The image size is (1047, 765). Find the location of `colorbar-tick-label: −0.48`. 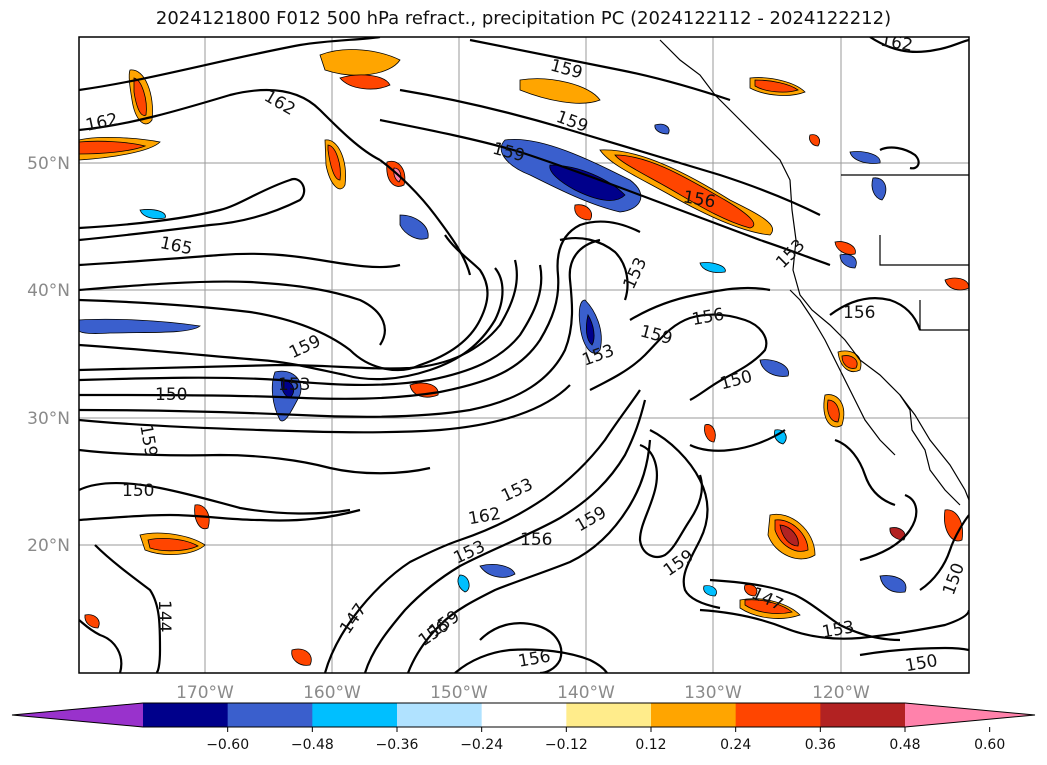

colorbar-tick-label: −0.48 is located at coordinates (312, 745).